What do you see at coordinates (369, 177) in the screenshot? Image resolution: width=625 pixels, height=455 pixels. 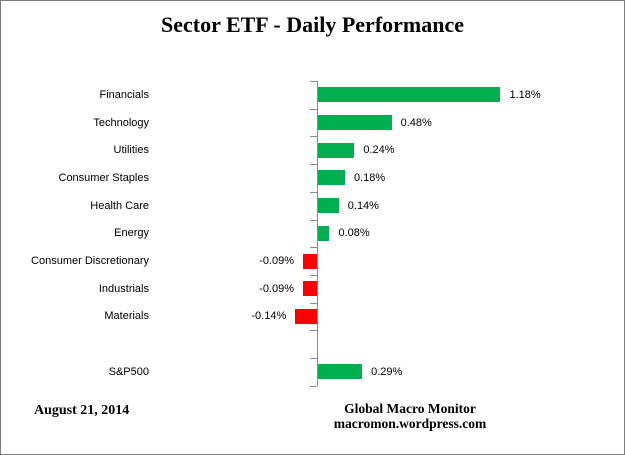 I see `value-label: 0.18%` at bounding box center [369, 177].